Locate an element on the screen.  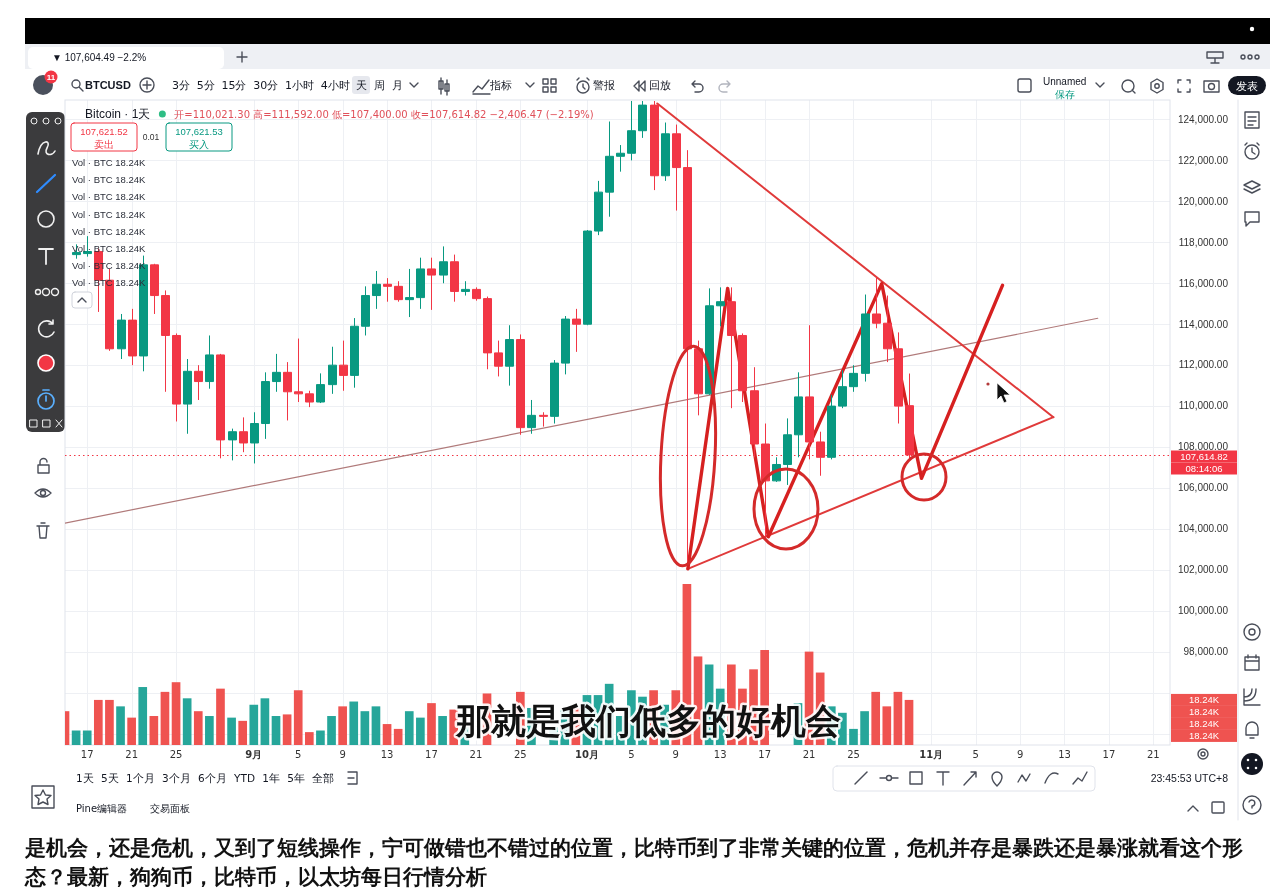
text: 开=110,021.30 高=111,592.00 低=107,400.00 收=107,614.82 −2,406.47 (−2.19%) is located at coordinates (384, 114).